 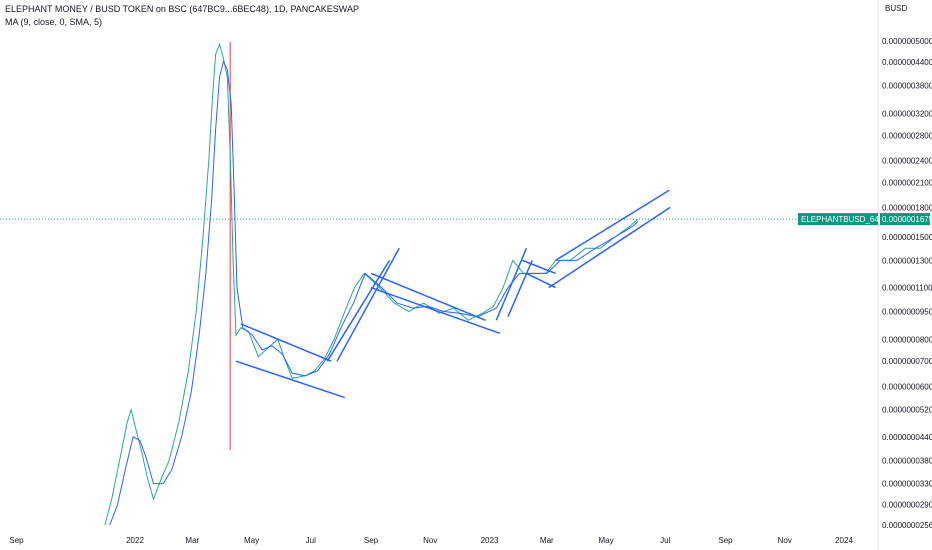 What do you see at coordinates (907, 484) in the screenshot?
I see `y-tick-label: 0.0000000330` at bounding box center [907, 484].